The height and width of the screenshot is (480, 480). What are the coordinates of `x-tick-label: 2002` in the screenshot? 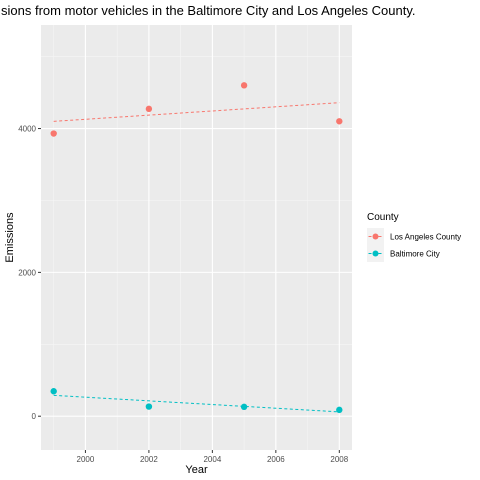 It's located at (149, 459).